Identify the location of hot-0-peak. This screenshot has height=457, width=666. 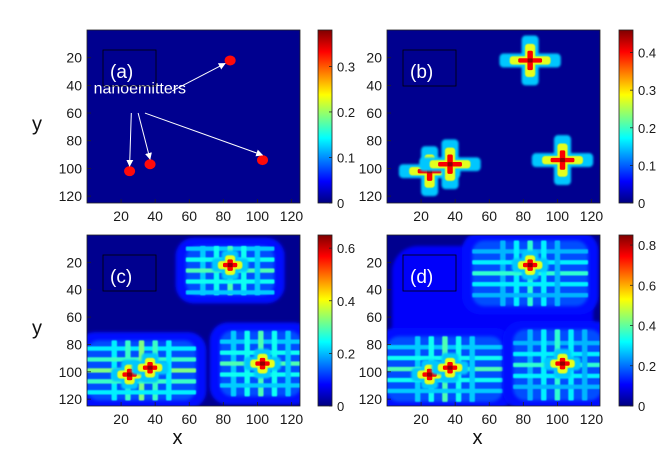
(230, 265).